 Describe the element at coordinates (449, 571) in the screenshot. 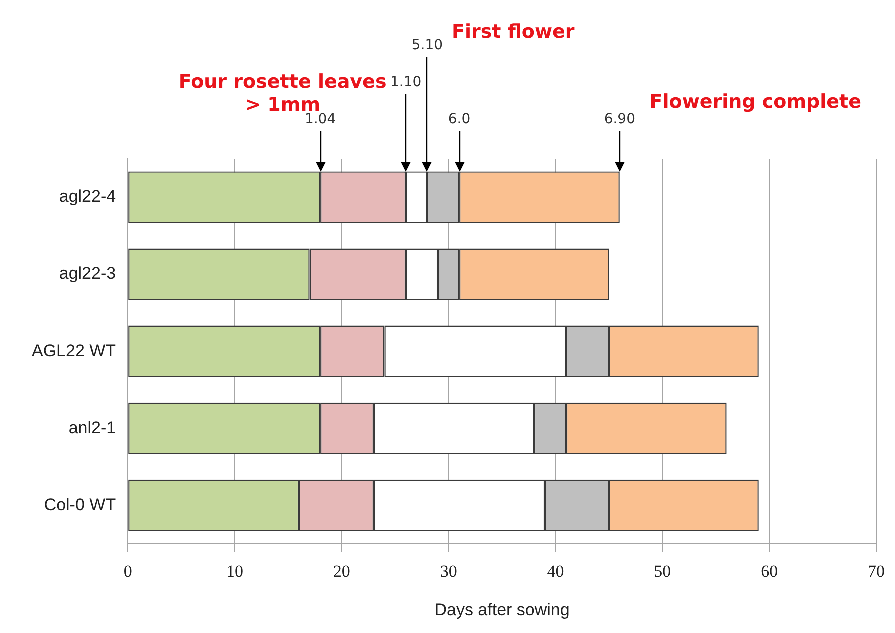

I see `x-tick-label: 30` at that location.